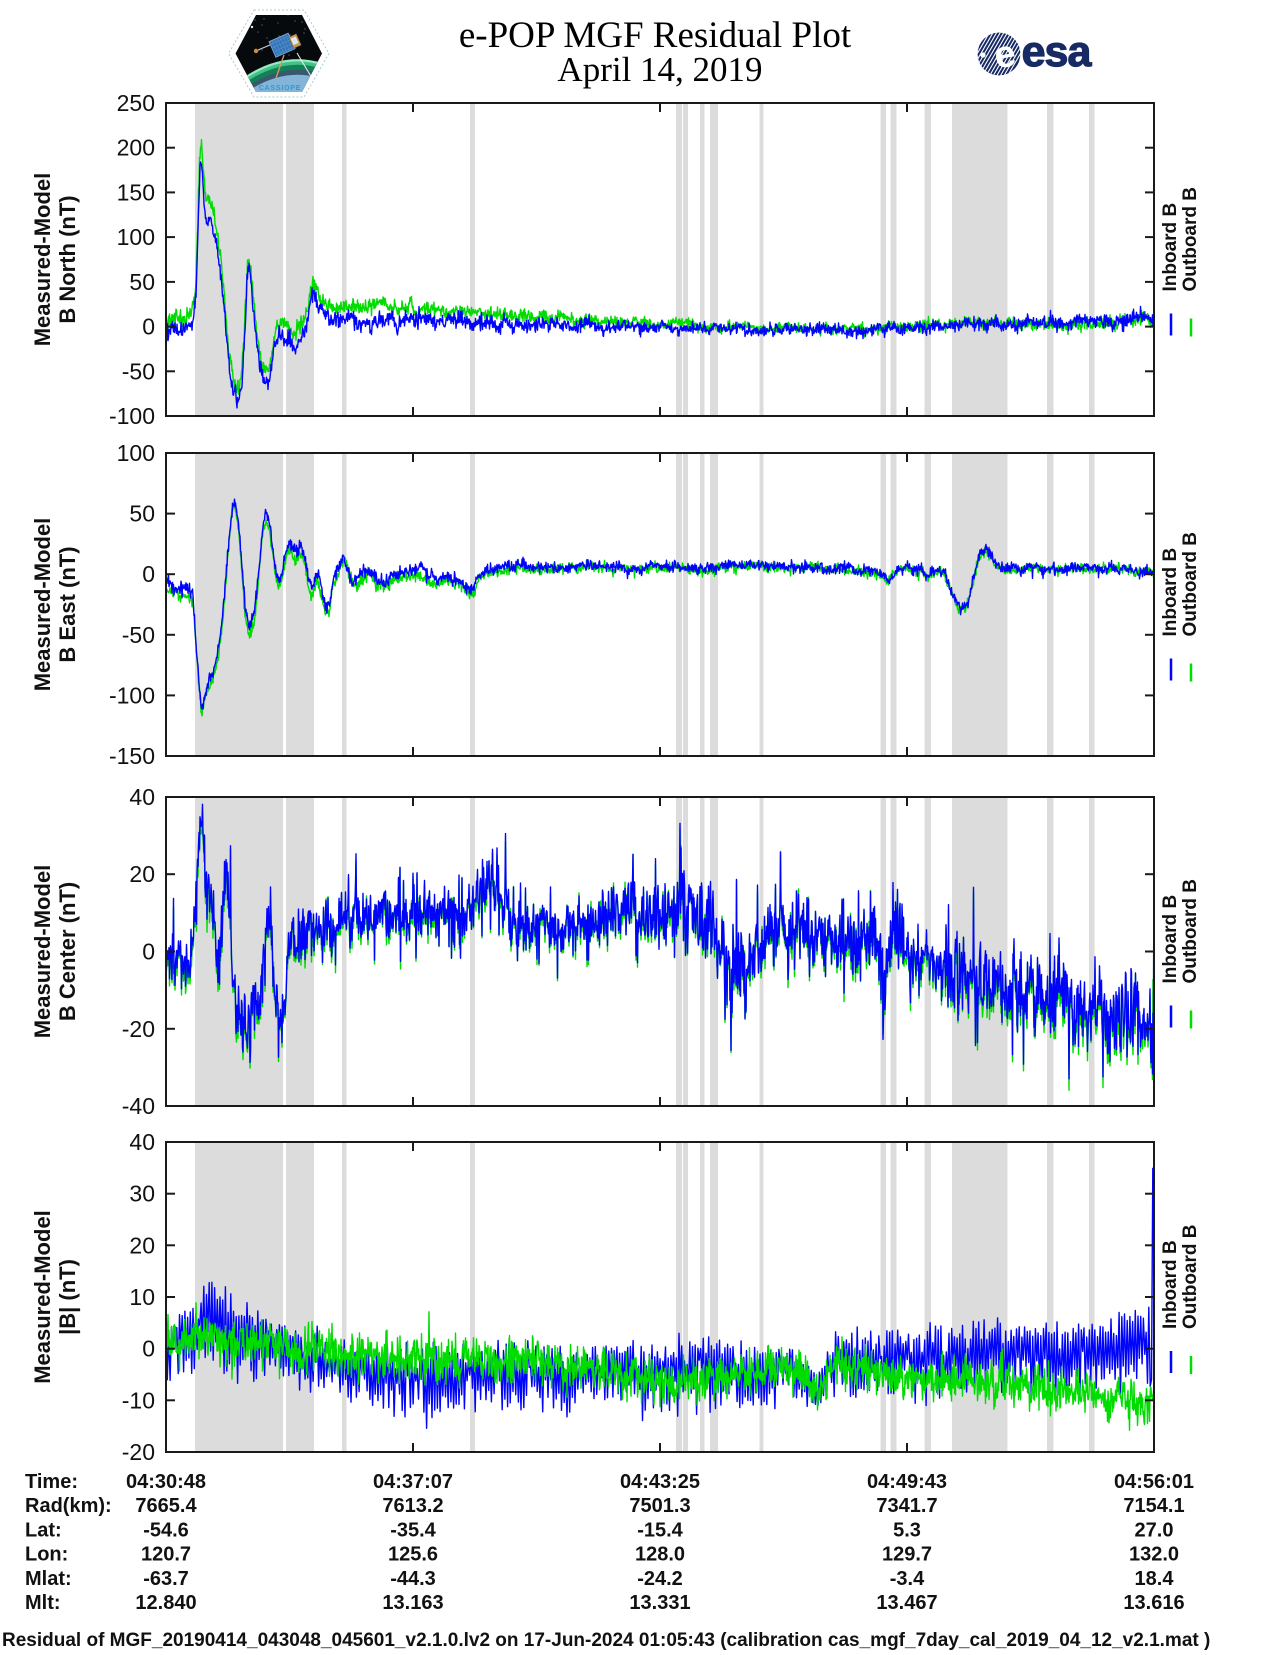 The image size is (1275, 1655). I want to click on svg-text: 7341.7, so click(906, 1506).